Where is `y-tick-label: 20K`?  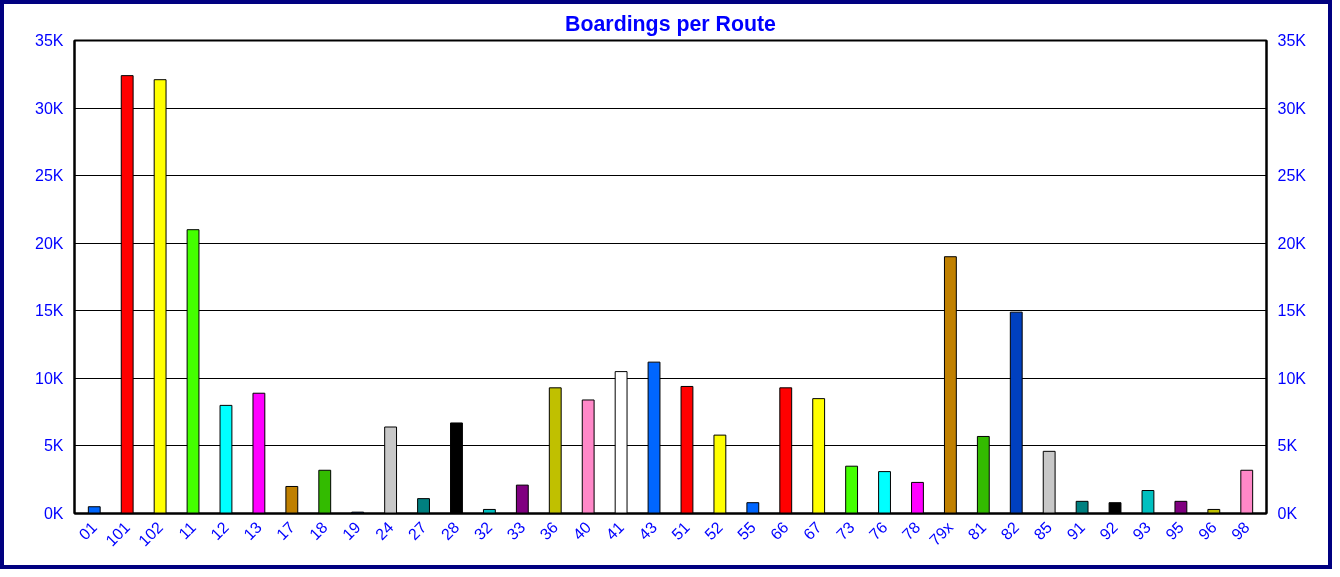
y-tick-label: 20K is located at coordinates (49, 243).